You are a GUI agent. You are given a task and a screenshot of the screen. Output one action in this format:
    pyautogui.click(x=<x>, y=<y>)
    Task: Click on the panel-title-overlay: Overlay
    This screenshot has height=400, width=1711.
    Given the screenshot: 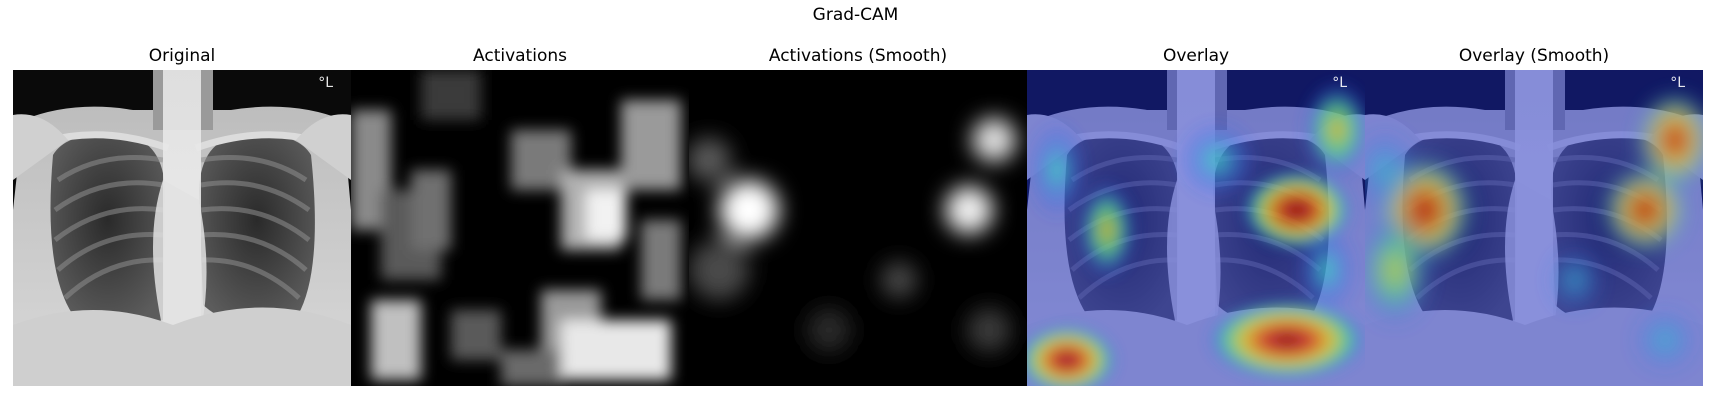 What is the action you would take?
    pyautogui.click(x=1196, y=56)
    